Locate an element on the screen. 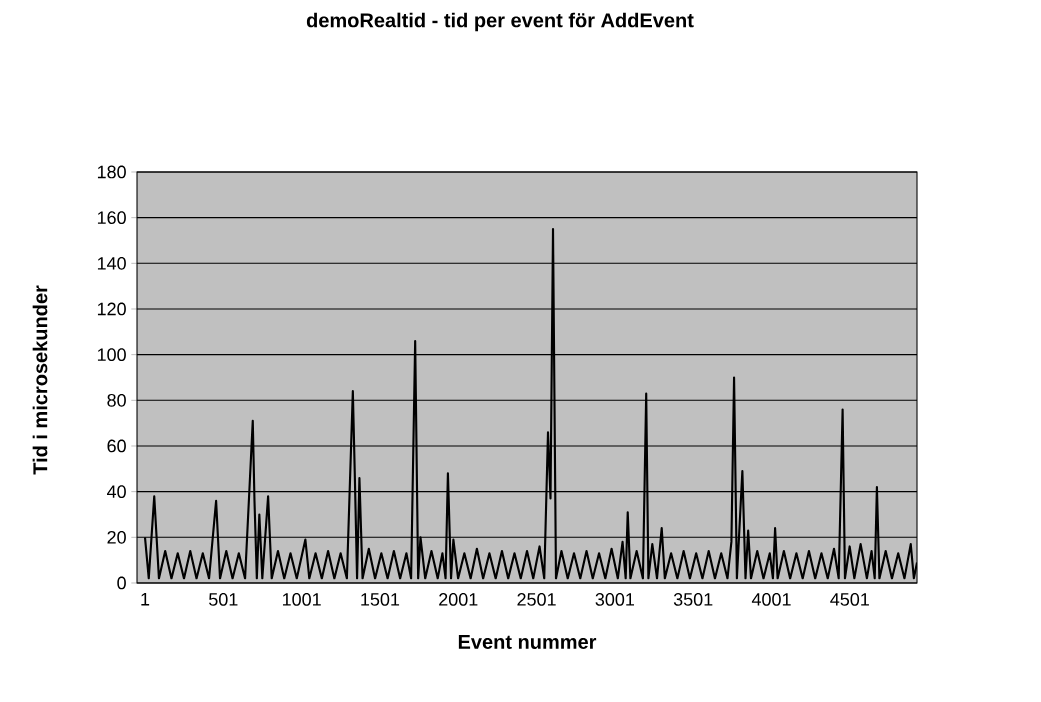 Image resolution: width=1041 pixels, height=702 pixels. x-tick-label: 1501 is located at coordinates (380, 599).